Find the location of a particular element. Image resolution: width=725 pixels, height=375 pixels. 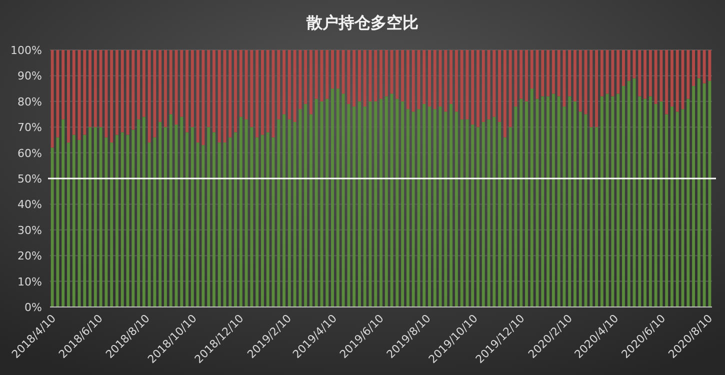

y-tick-label: 0% is located at coordinates (33, 307).